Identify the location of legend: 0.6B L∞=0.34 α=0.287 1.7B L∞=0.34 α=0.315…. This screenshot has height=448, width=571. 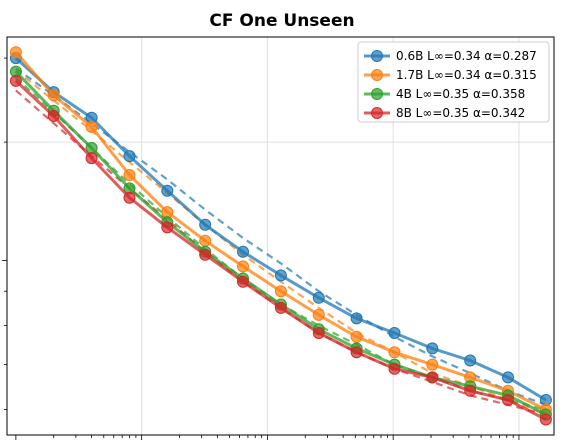
(453, 82).